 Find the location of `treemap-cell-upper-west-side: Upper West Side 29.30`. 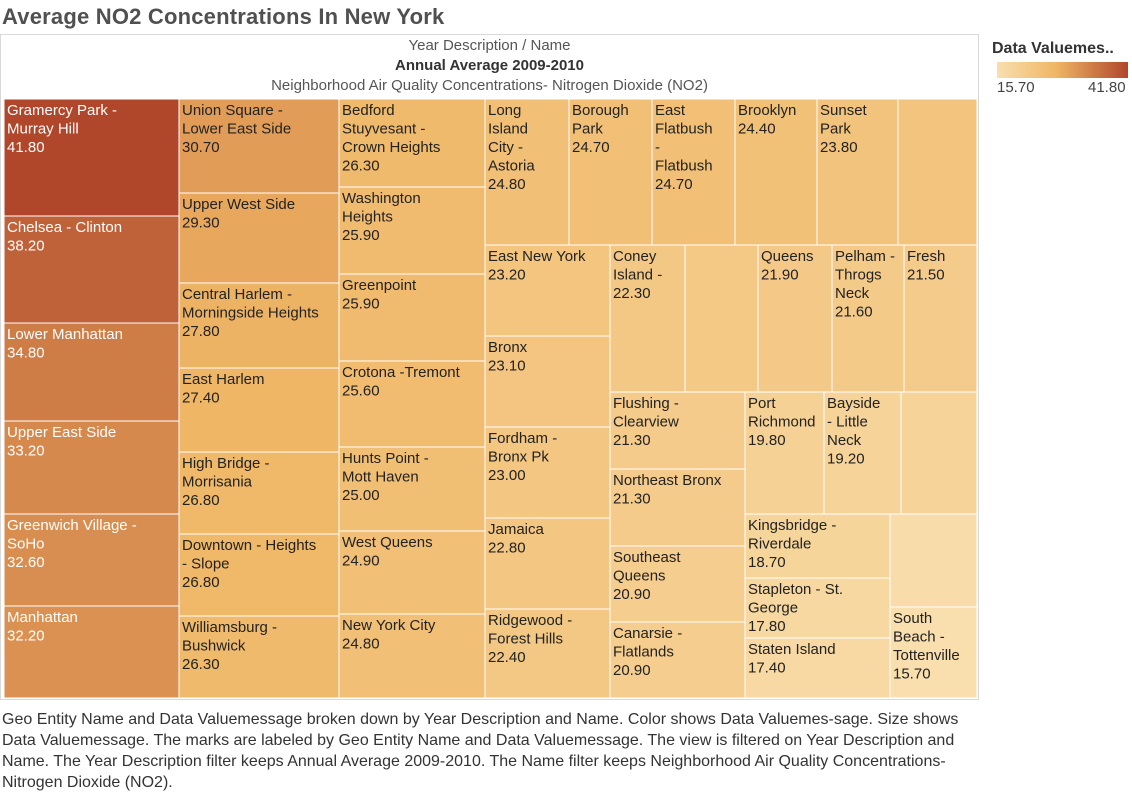

treemap-cell-upper-west-side: Upper West Side 29.30 is located at coordinates (259, 238).